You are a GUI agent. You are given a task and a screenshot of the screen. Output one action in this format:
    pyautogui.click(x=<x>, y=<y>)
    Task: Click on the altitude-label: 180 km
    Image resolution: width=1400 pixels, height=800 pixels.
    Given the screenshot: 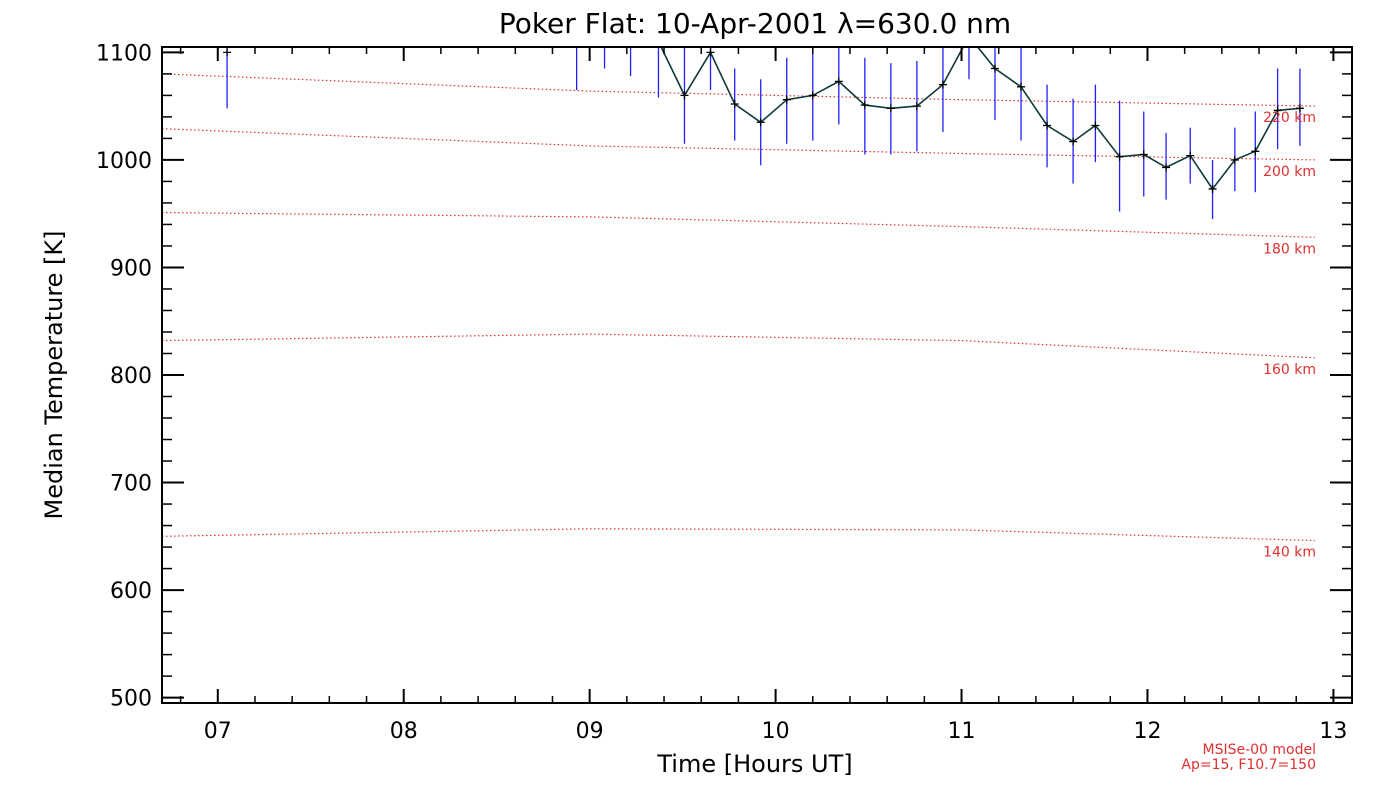 What is the action you would take?
    pyautogui.click(x=1289, y=249)
    